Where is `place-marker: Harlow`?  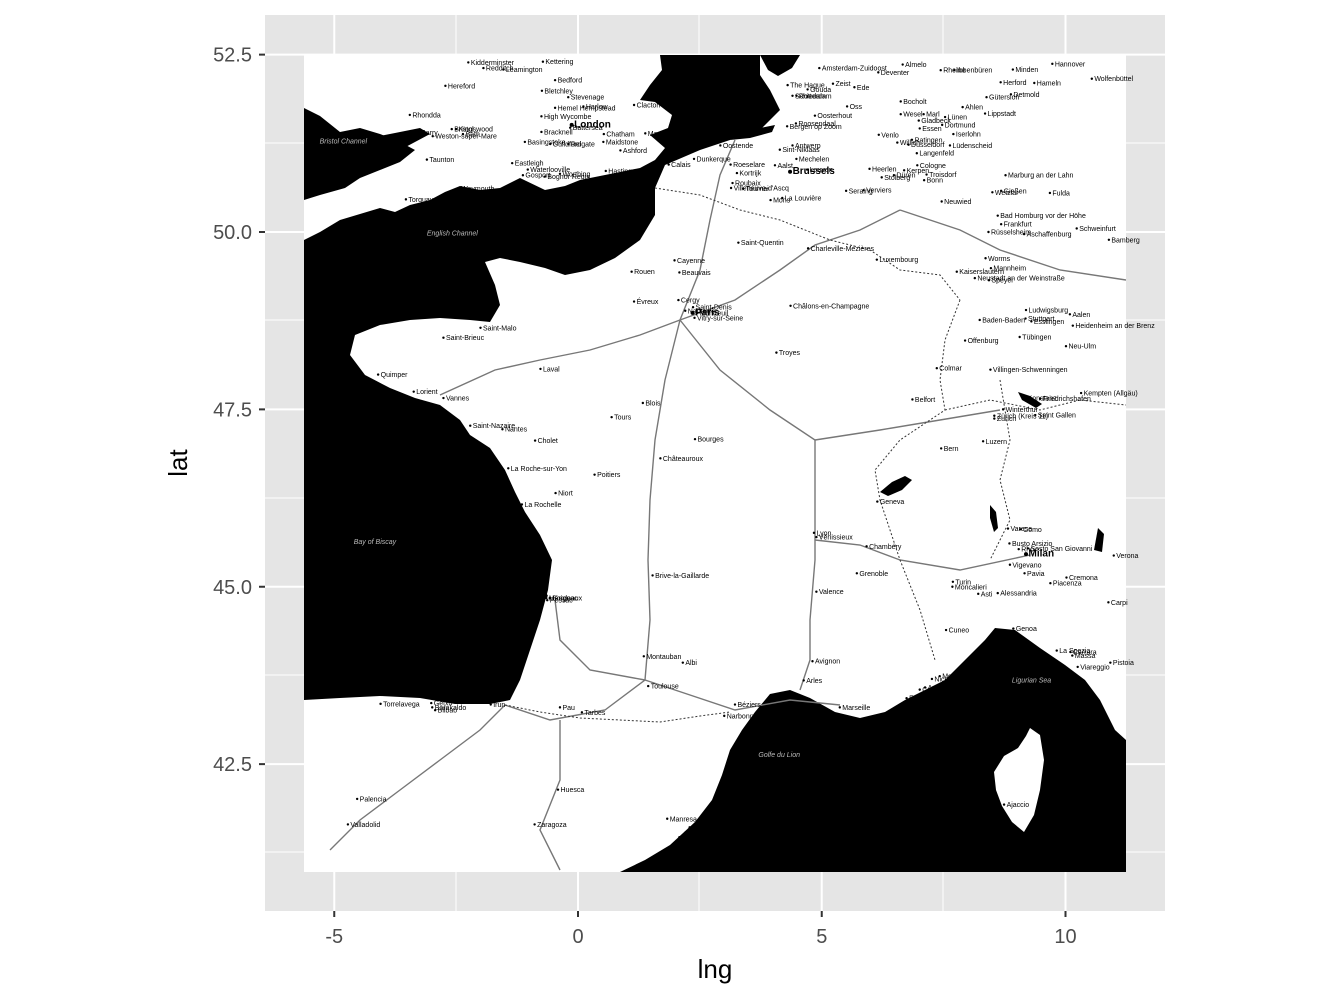
place-marker: Harlow is located at coordinates (595, 107).